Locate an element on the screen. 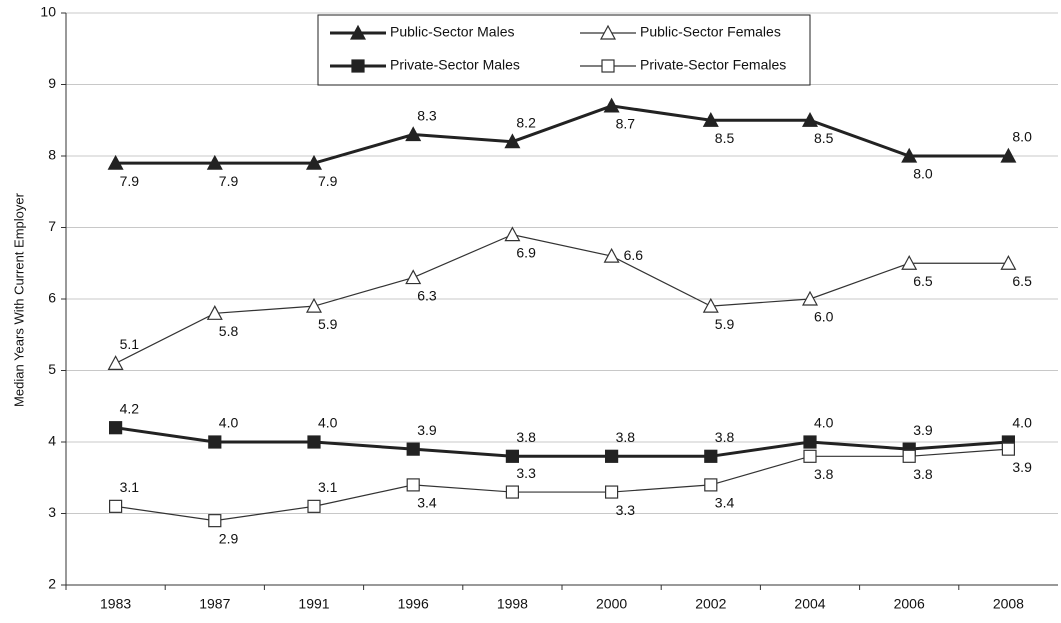 The image size is (1061, 623). y-tick-label: 10 is located at coordinates (48, 12).